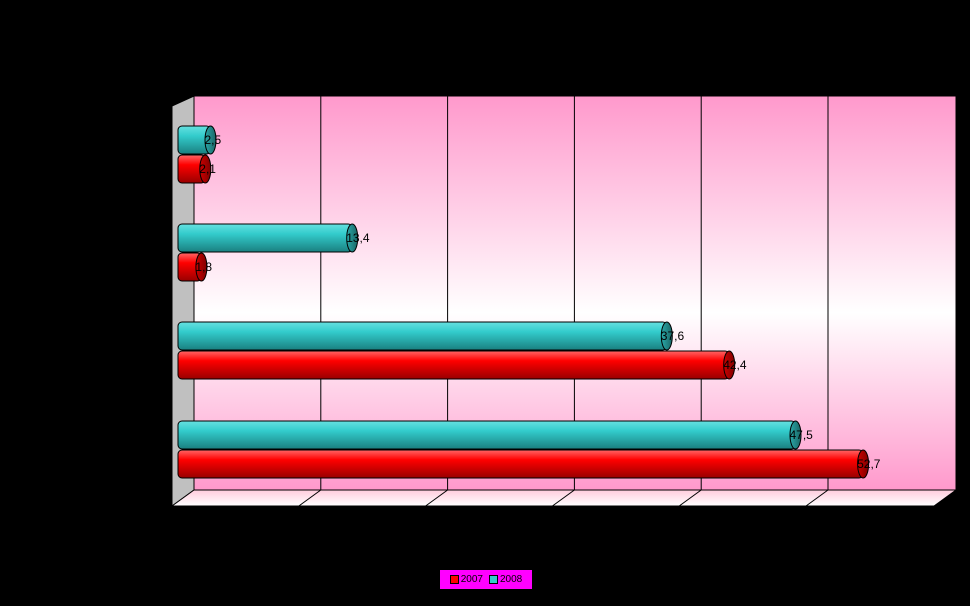  I want to click on data-label-2007-3: 52,7, so click(869, 464).